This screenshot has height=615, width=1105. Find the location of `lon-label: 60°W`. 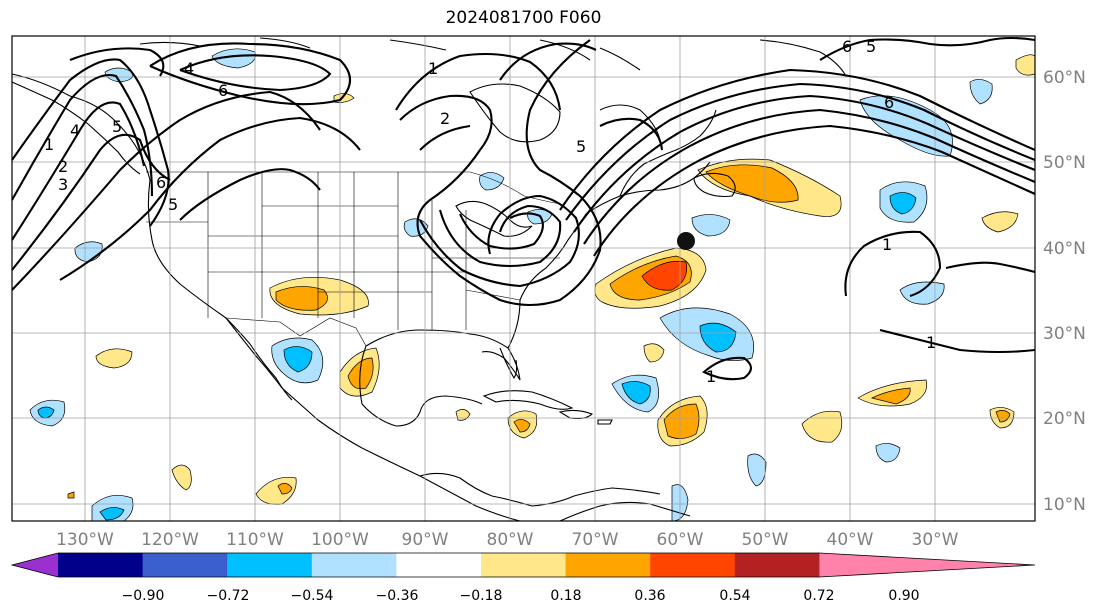

lon-label: 60°W is located at coordinates (680, 540).